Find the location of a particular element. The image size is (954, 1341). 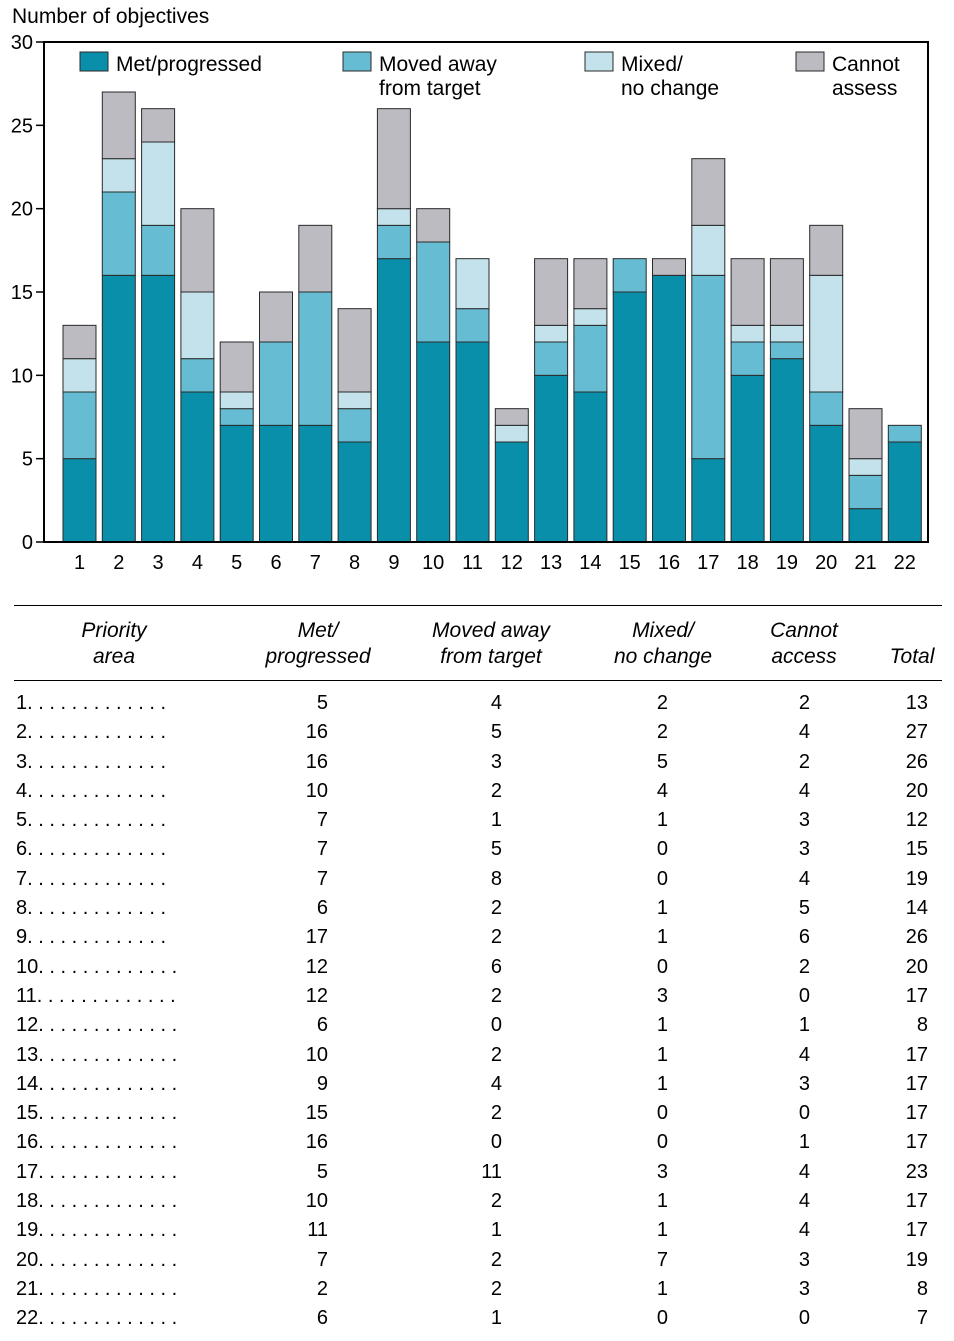

cell-met: 16 is located at coordinates (316, 761).